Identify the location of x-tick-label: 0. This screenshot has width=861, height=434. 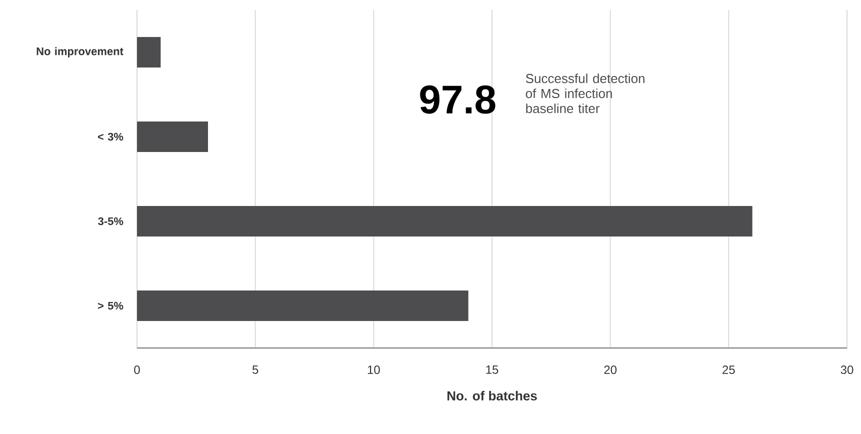
(137, 370).